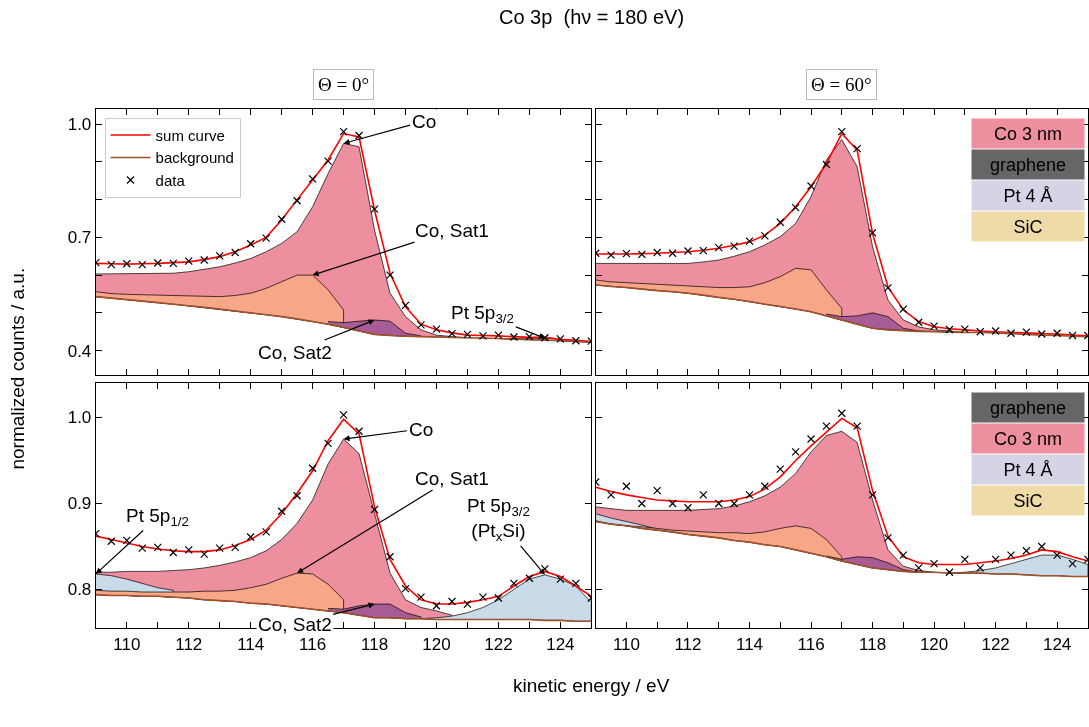 The width and height of the screenshot is (1089, 727). What do you see at coordinates (482, 314) in the screenshot?
I see `annotation: Pt 5p$_{3/2}$` at bounding box center [482, 314].